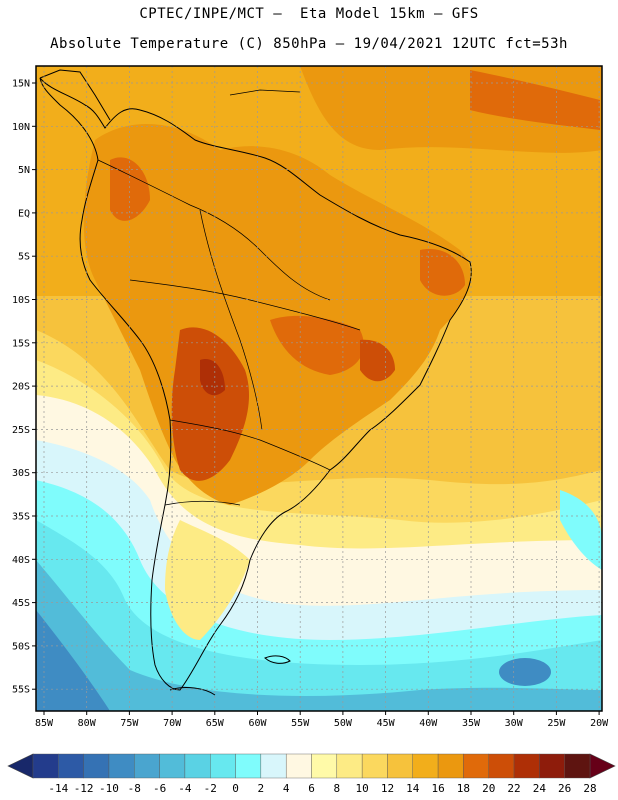 The height and width of the screenshot is (800, 618). What do you see at coordinates (286, 788) in the screenshot?
I see `colorbar-tick-label: 4` at bounding box center [286, 788].